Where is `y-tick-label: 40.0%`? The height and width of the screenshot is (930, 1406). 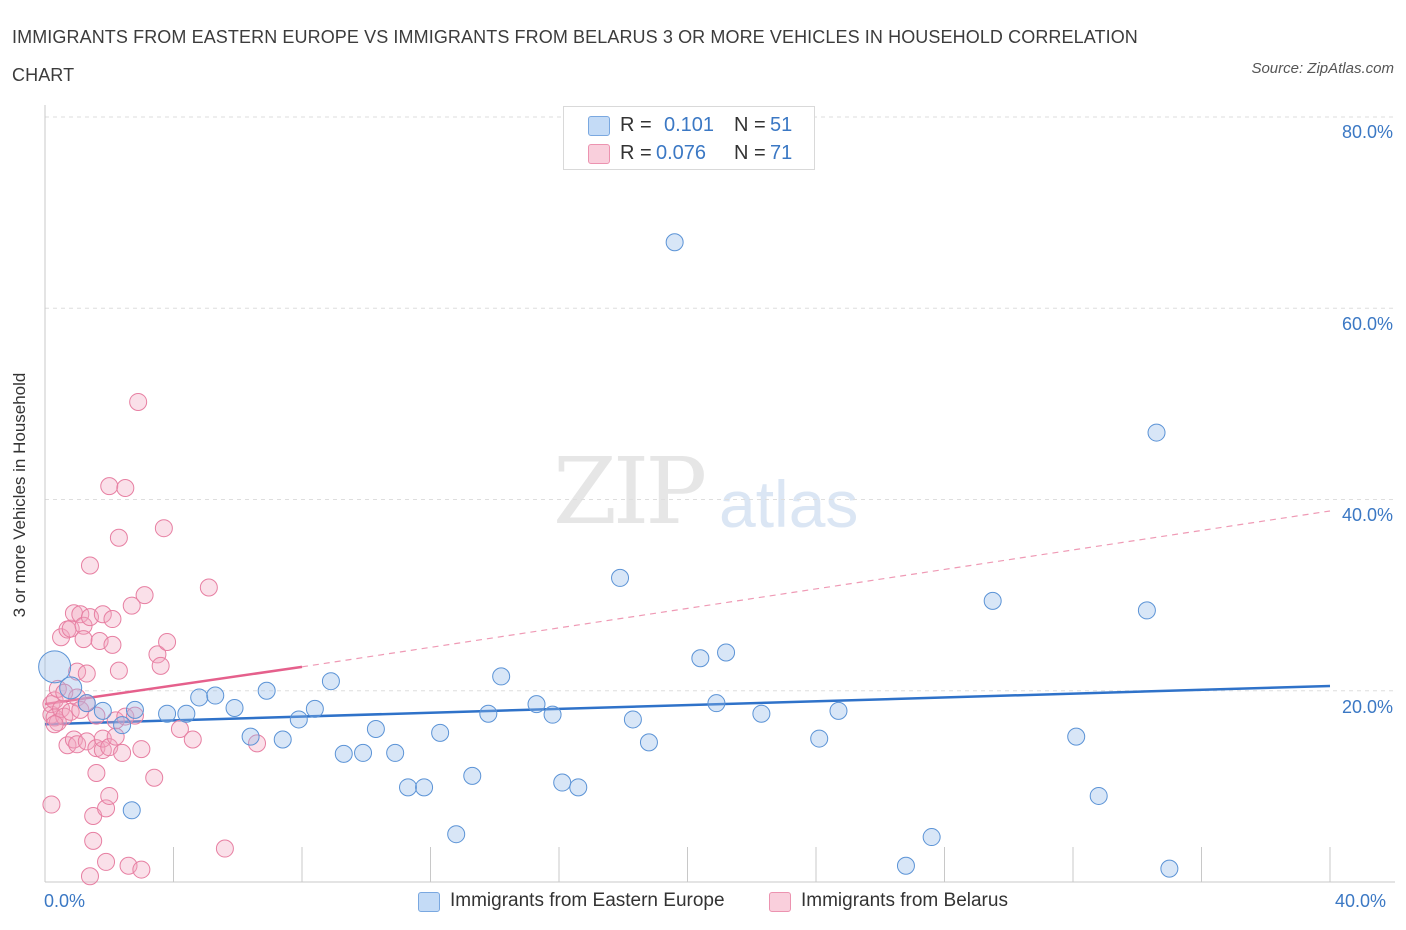
y-tick-label: 40.0% is located at coordinates (1367, 515).